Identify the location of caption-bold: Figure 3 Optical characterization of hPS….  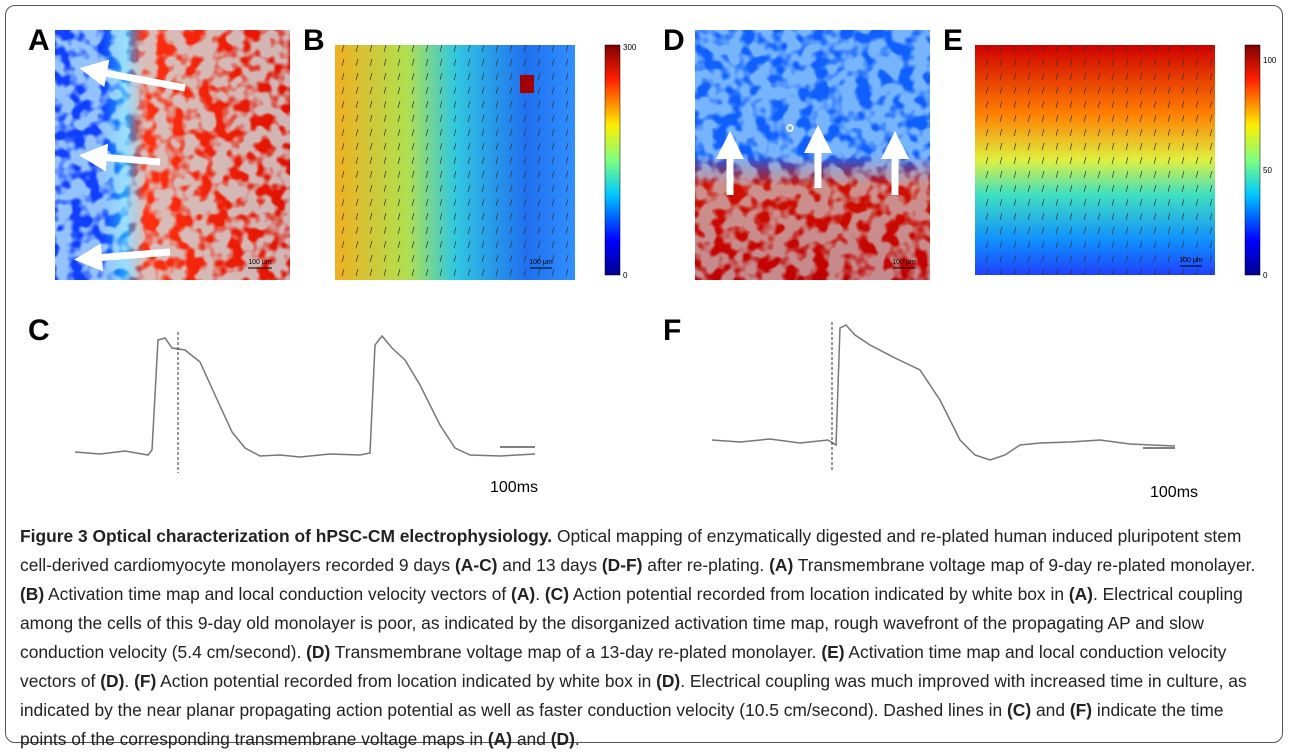
(286, 536).